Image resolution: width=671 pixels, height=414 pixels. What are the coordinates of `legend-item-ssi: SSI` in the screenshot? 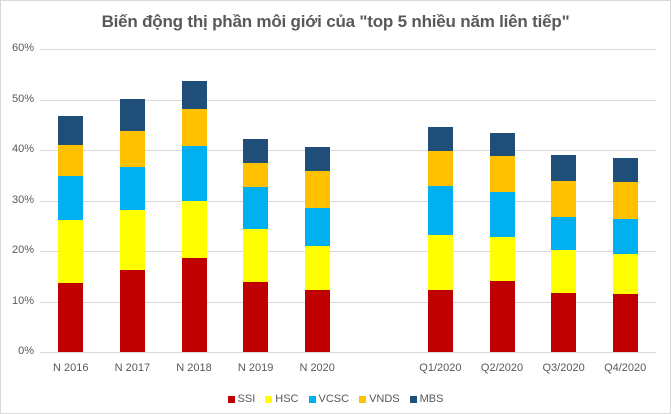 It's located at (241, 399).